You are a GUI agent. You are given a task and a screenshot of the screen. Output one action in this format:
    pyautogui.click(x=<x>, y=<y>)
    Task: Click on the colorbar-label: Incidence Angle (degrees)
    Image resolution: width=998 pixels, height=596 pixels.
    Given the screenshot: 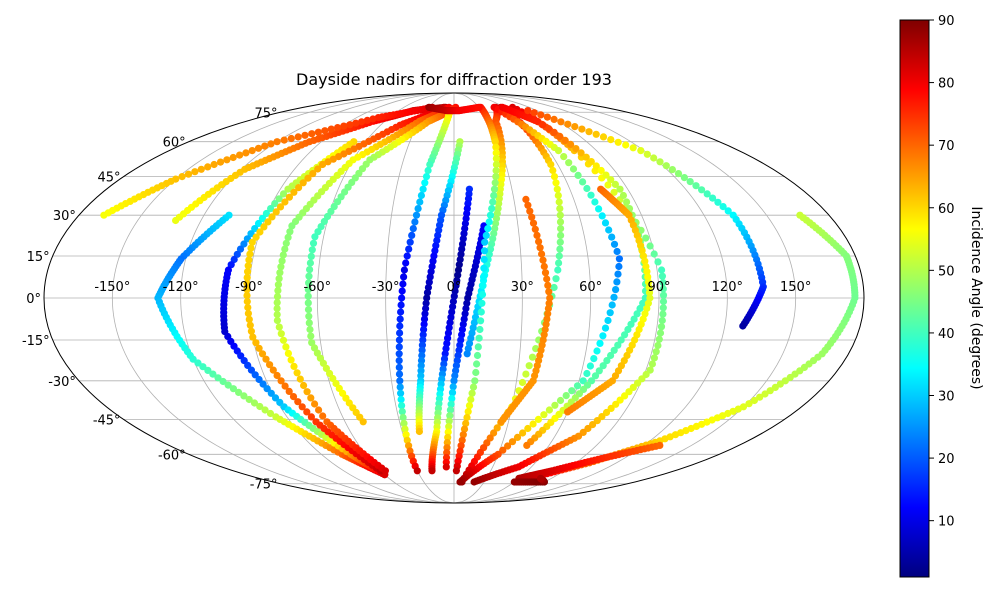 What is the action you would take?
    pyautogui.click(x=976, y=297)
    